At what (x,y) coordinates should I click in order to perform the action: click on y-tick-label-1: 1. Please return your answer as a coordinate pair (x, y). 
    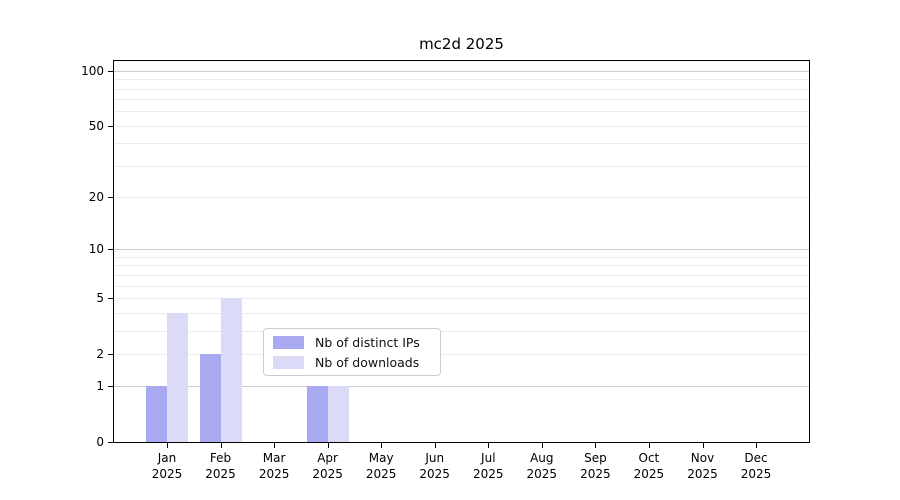
    Looking at the image, I should click on (100, 386).